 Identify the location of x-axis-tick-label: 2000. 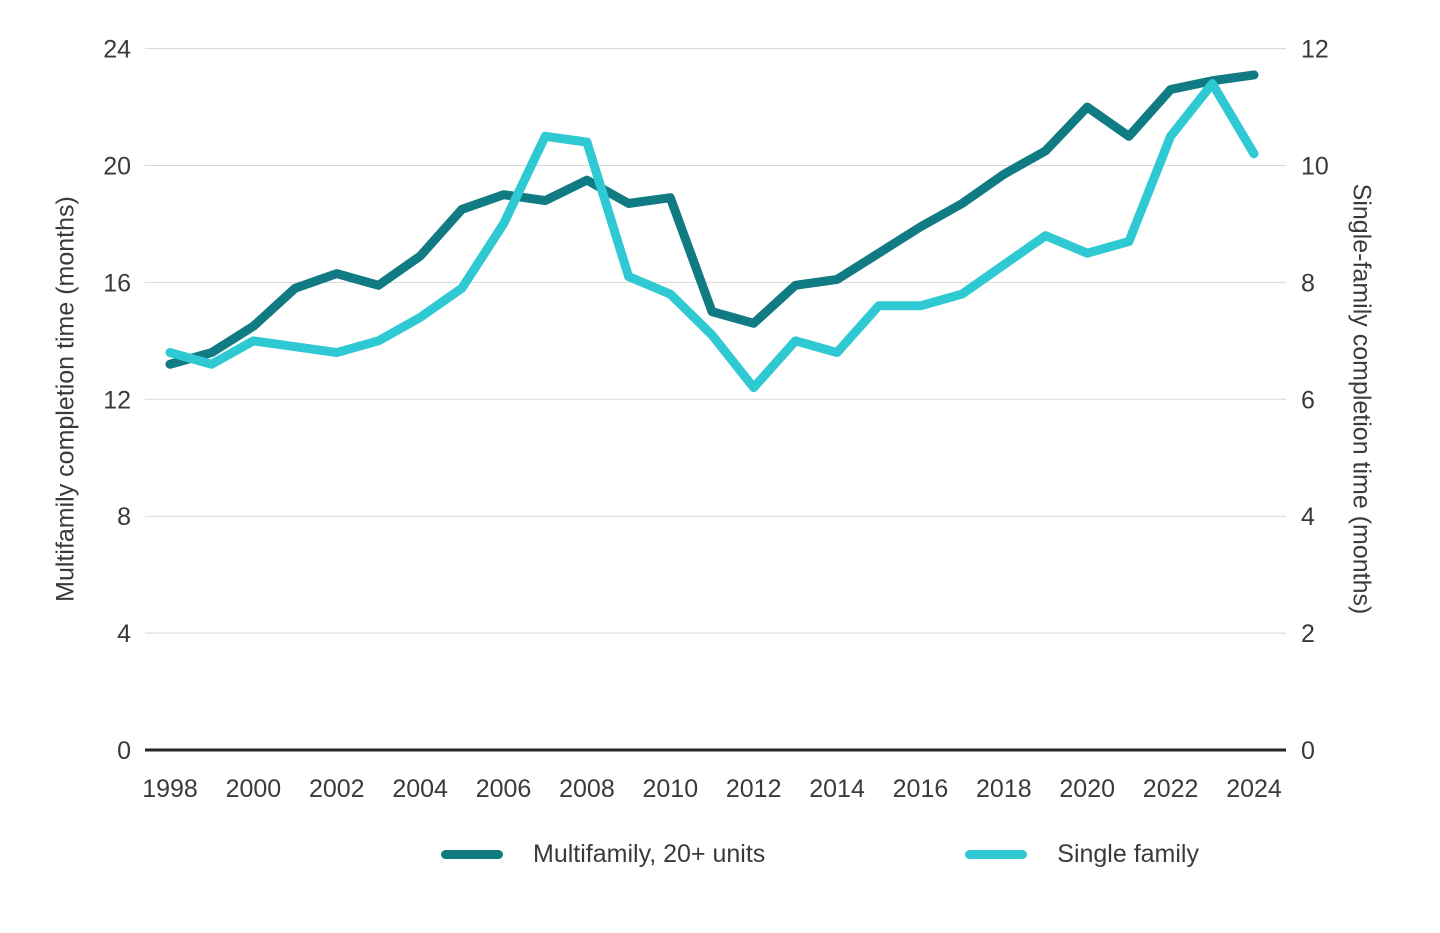
(254, 789).